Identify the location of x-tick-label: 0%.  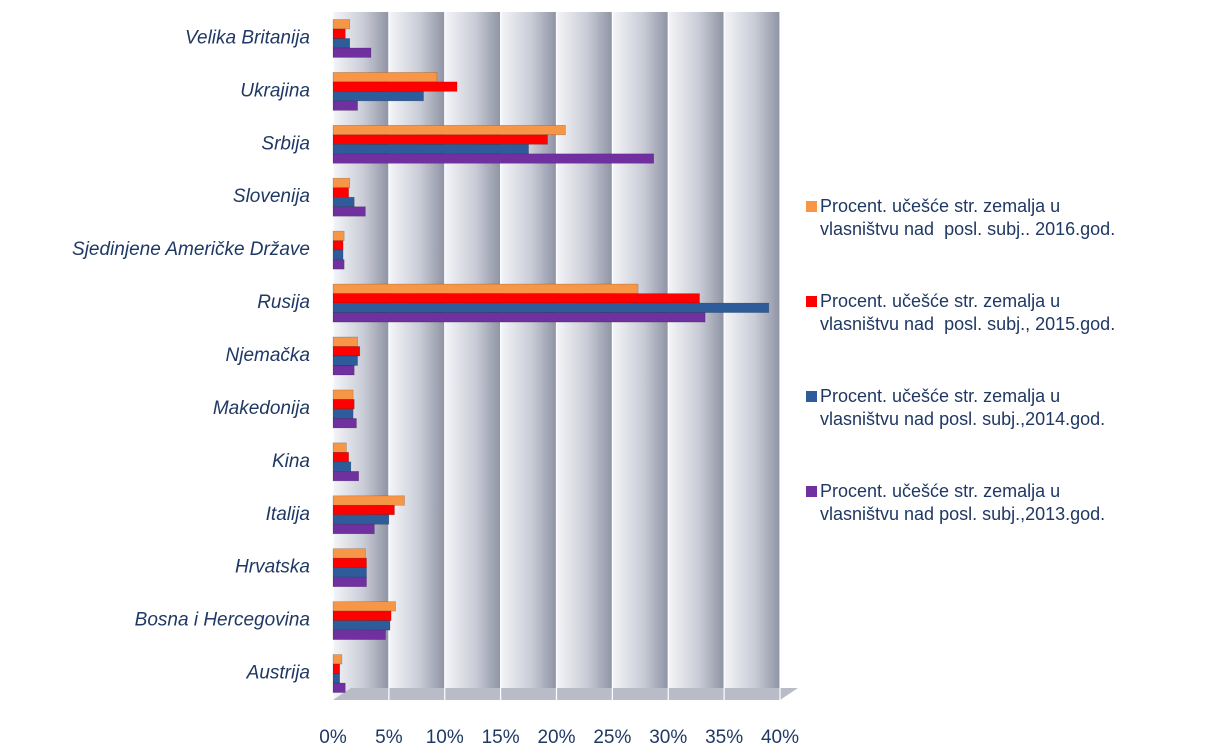
(333, 737).